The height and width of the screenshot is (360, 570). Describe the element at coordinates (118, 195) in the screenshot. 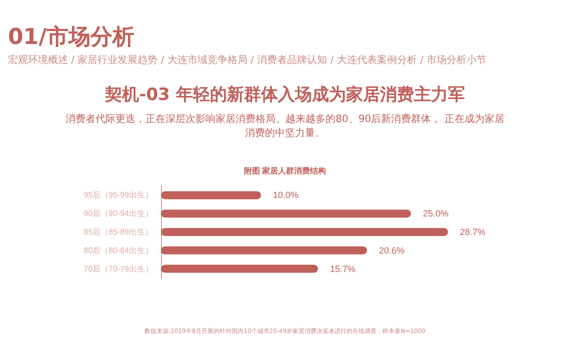

I see `y-tick-label: 95后（95-99出生）` at that location.